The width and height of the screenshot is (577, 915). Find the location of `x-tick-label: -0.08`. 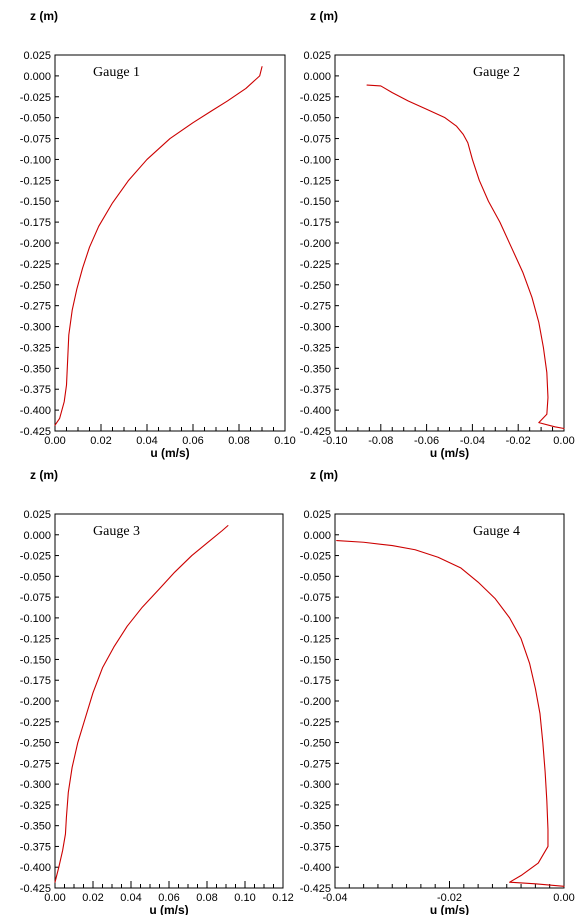

x-tick-label: -0.08 is located at coordinates (380, 441).